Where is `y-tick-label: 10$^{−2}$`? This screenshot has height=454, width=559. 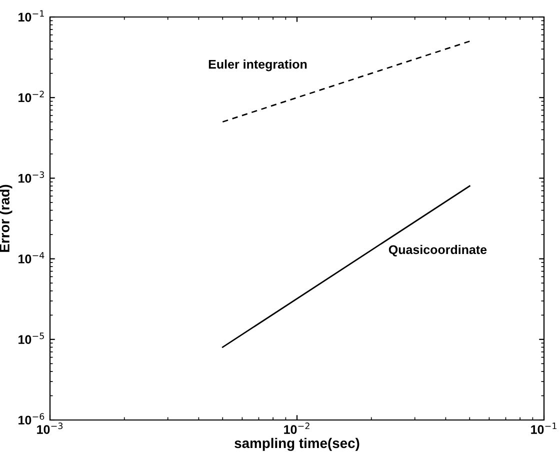 y-tick-label: 10$^{−2}$ is located at coordinates (31, 96).